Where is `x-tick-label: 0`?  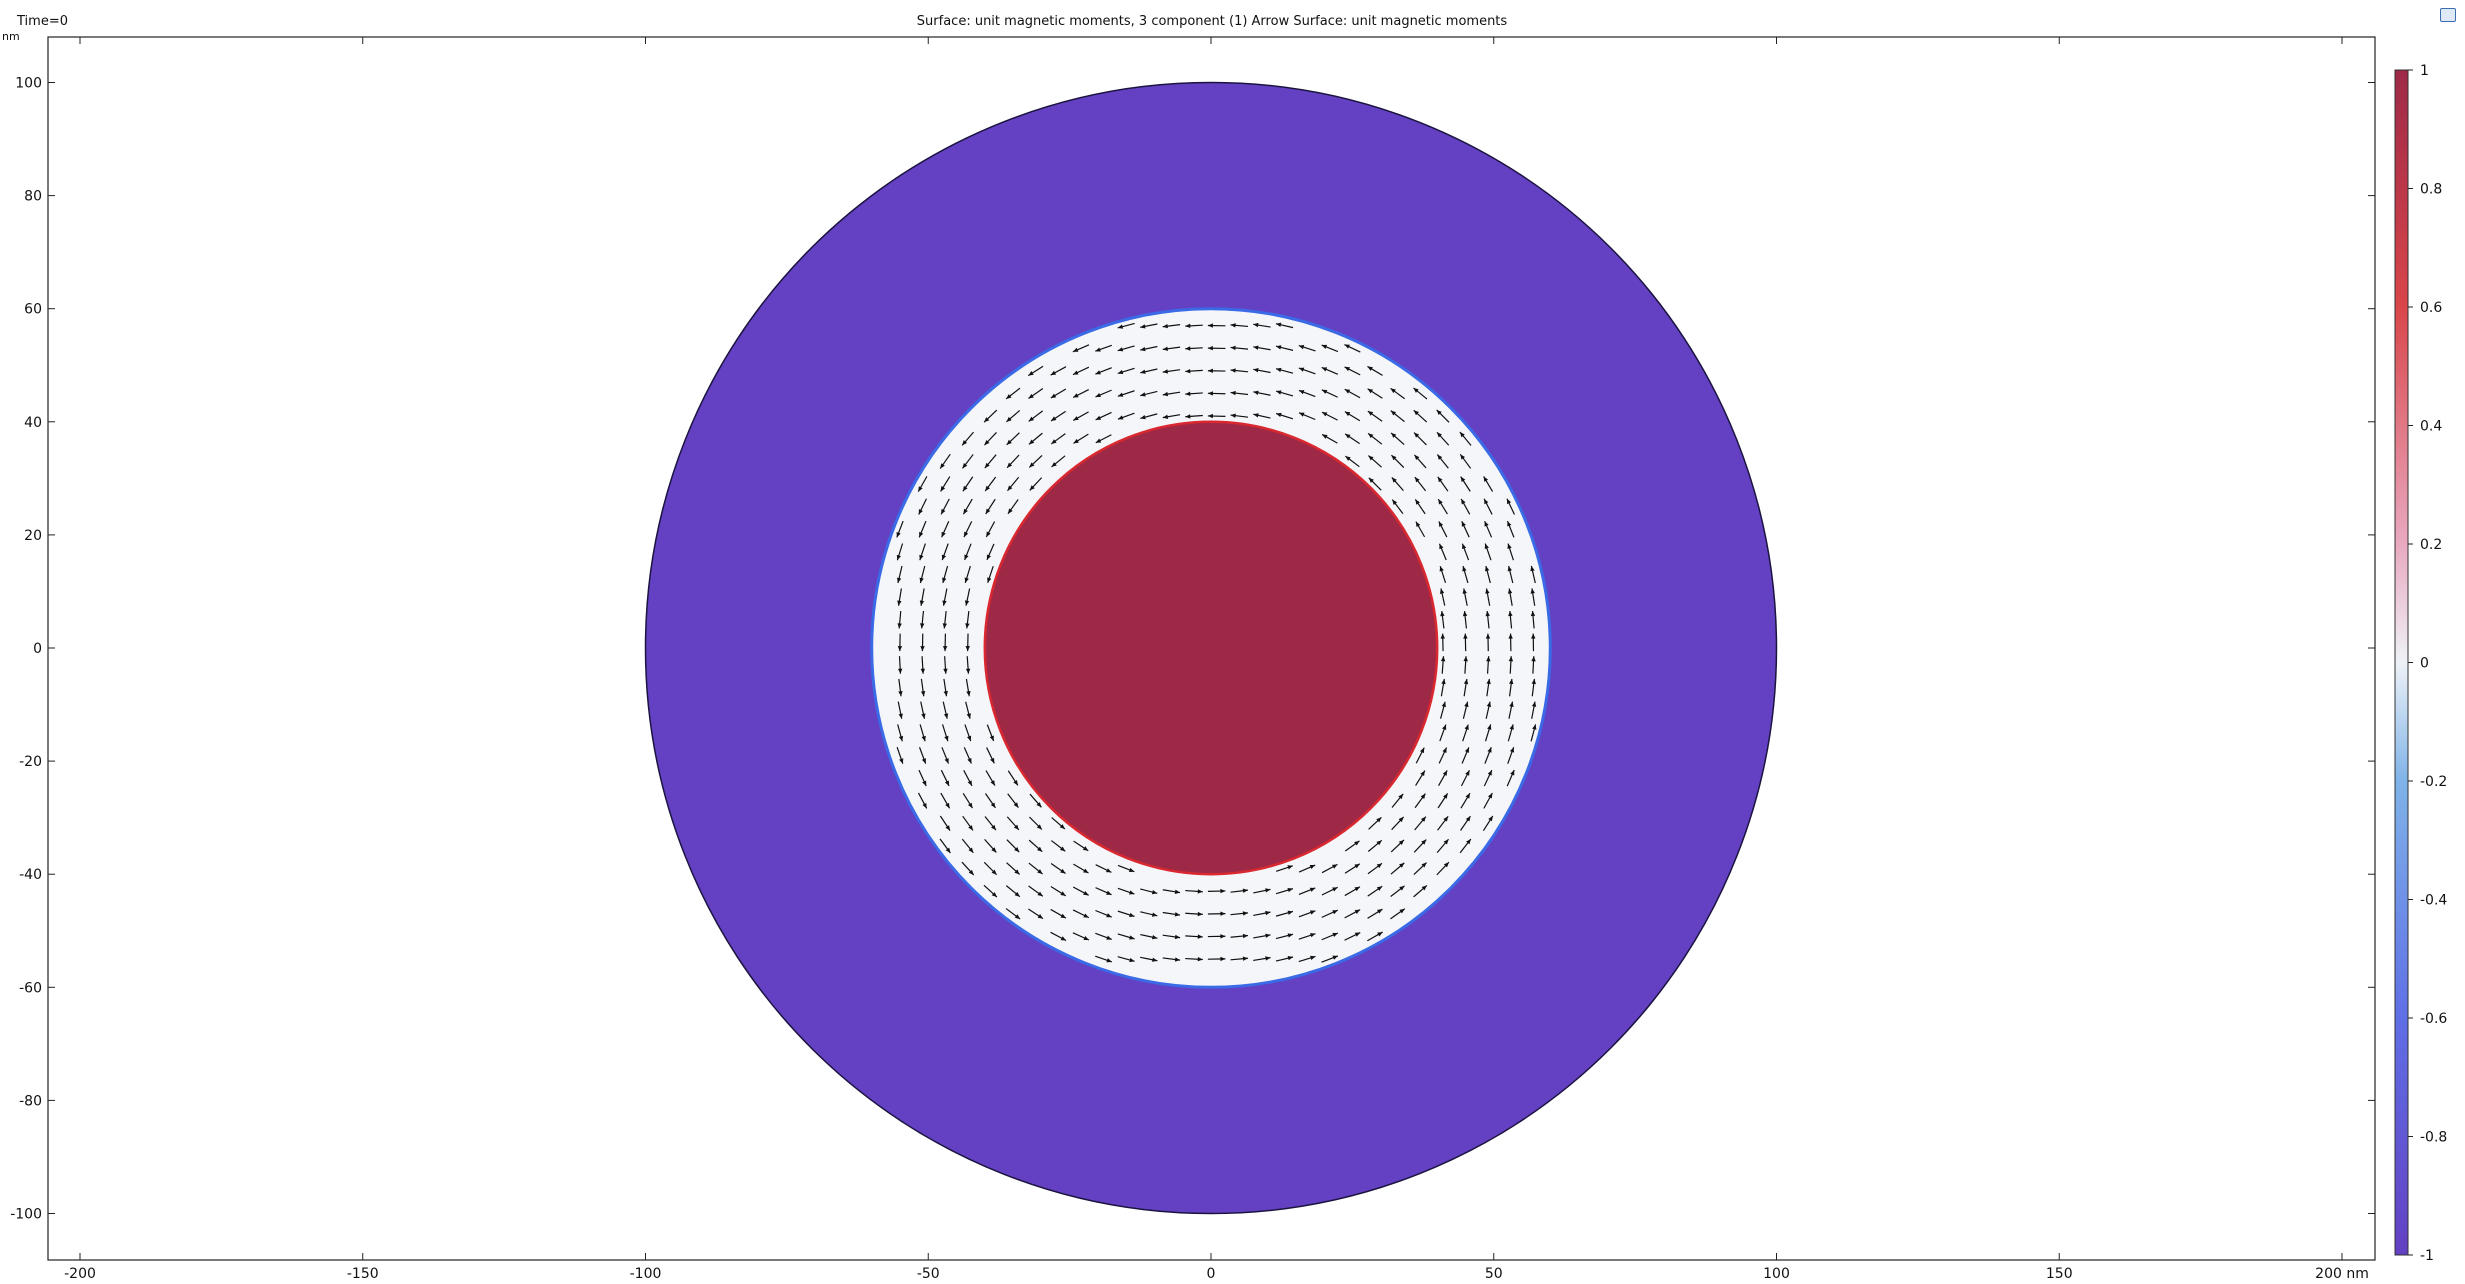 x-tick-label: 0 is located at coordinates (1211, 1274).